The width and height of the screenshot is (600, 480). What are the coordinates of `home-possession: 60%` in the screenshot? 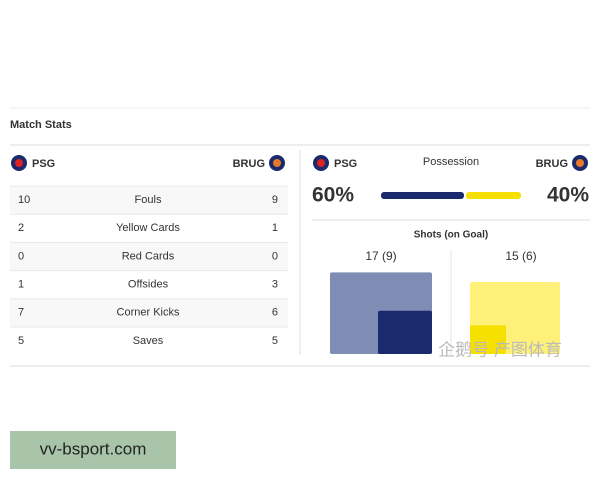 It's located at (333, 195).